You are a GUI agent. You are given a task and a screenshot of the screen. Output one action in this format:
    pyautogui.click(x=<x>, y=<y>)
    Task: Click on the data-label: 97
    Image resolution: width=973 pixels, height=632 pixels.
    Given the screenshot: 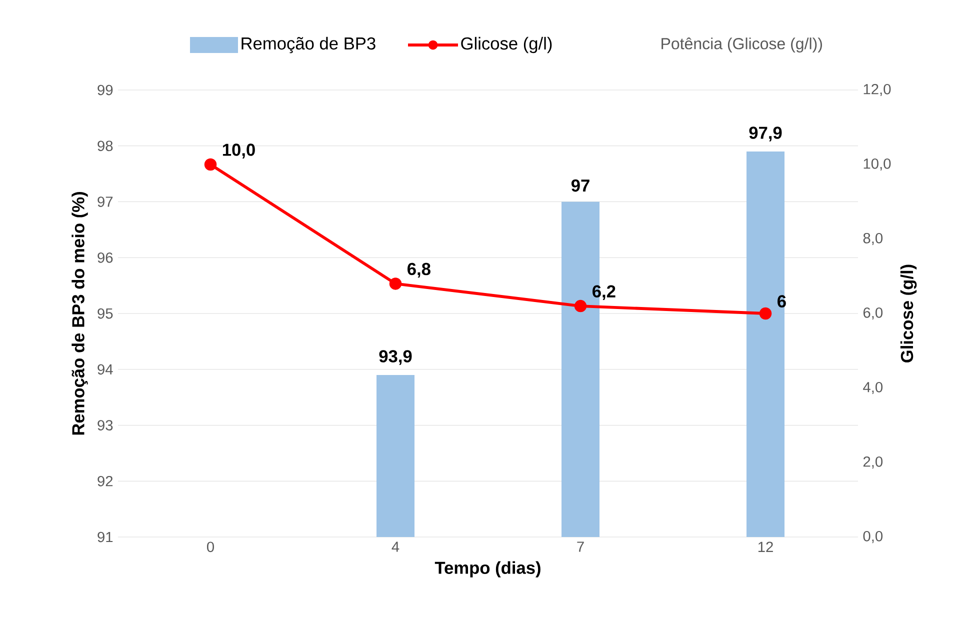 What is the action you would take?
    pyautogui.click(x=580, y=185)
    